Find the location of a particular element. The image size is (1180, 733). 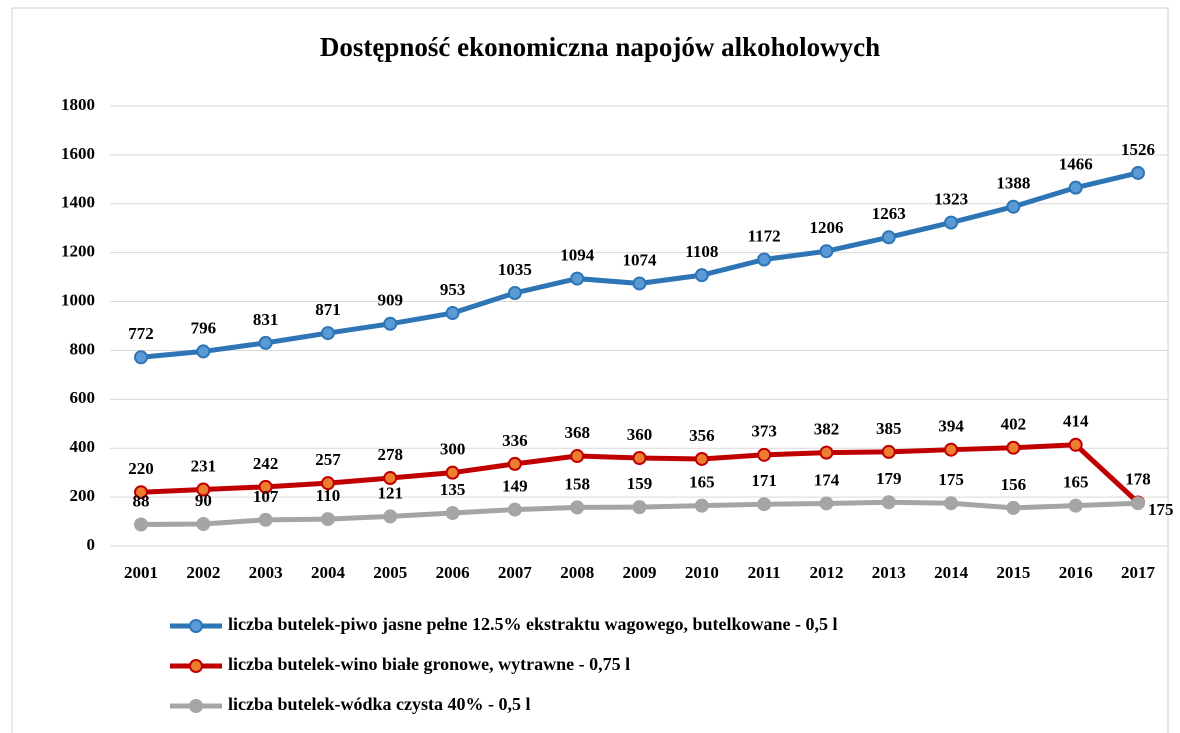

data-label: 385 is located at coordinates (889, 428).